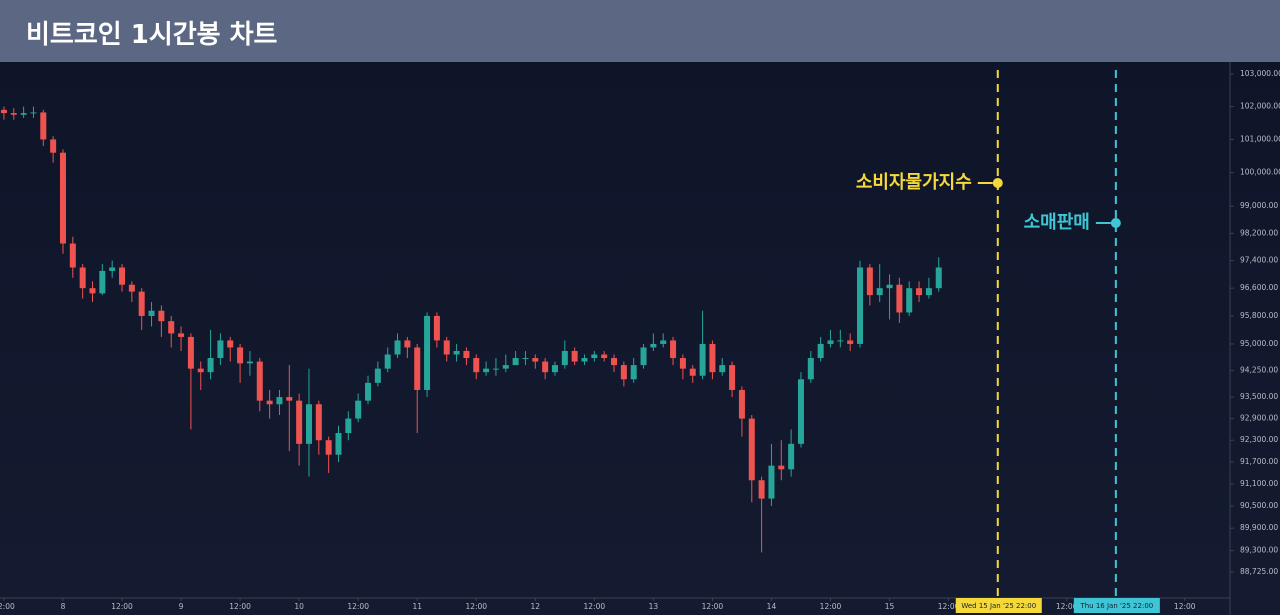 The width and height of the screenshot is (1280, 615). Describe the element at coordinates (1259, 343) in the screenshot. I see `y-tick-label: 95,000.00` at that location.